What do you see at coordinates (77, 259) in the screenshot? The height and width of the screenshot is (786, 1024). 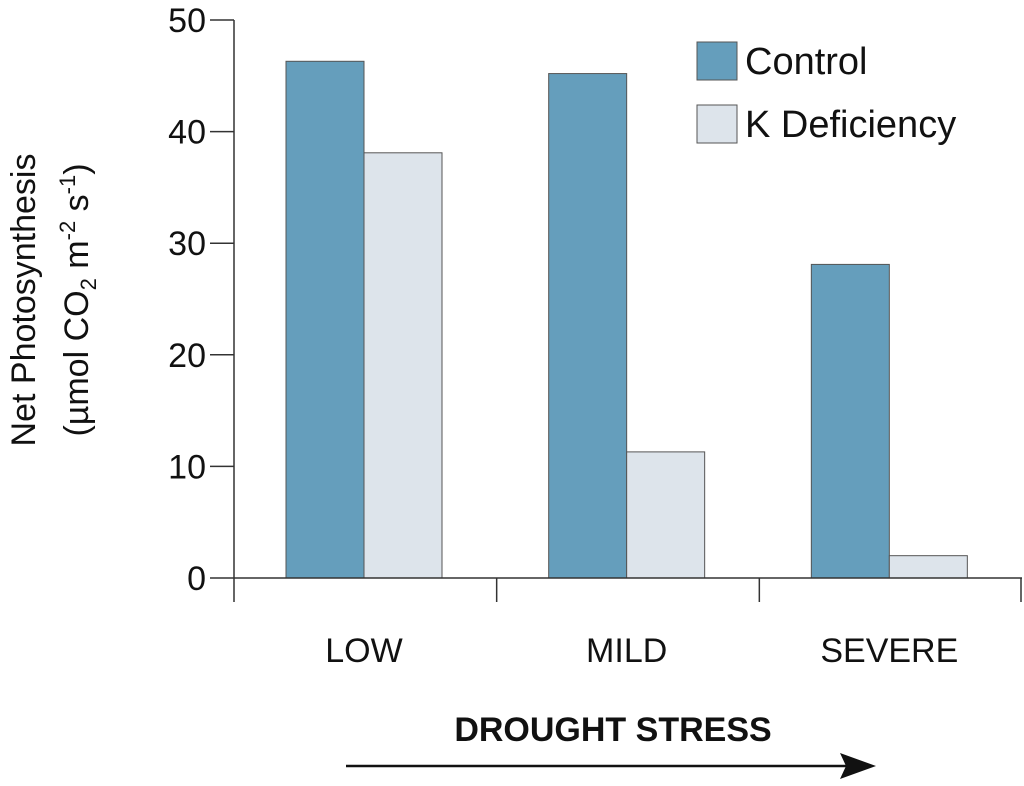 I see `y-title-mid: m` at bounding box center [77, 259].